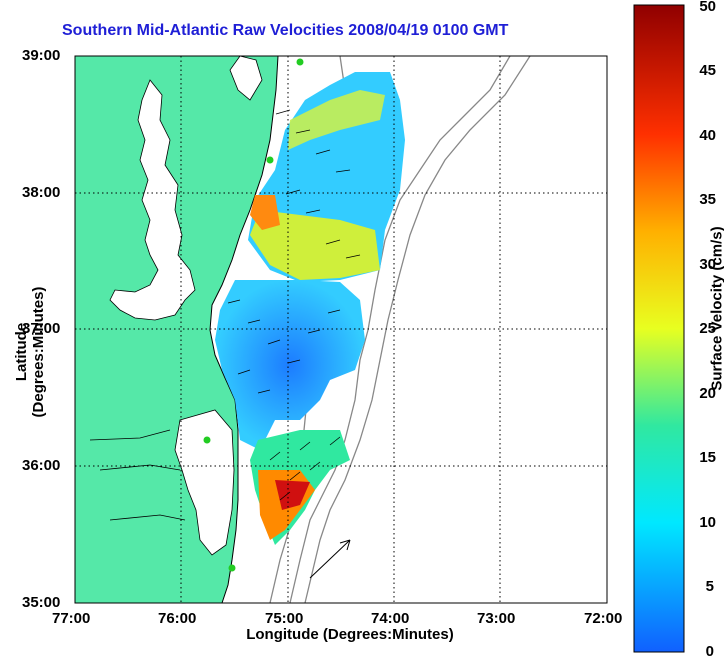 This screenshot has width=724, height=660. I want to click on colorbar, so click(659, 328).